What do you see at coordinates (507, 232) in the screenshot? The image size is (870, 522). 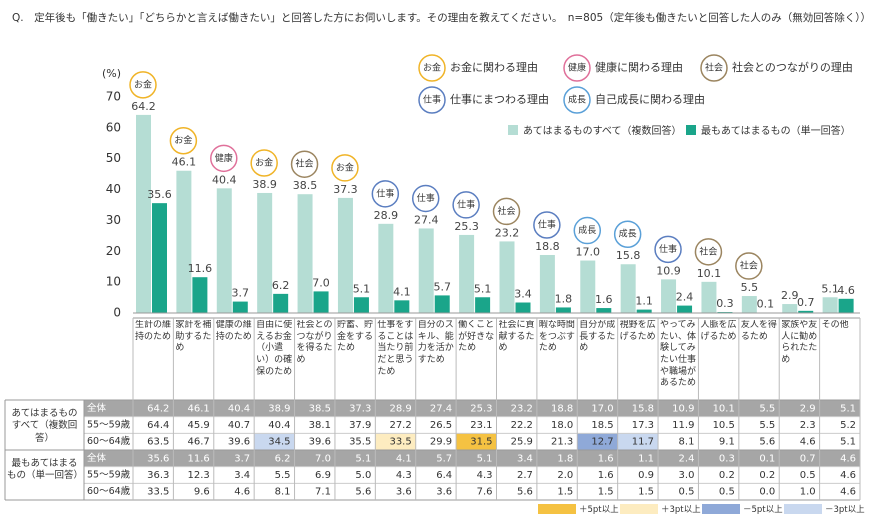 I see `value-label: 23.2` at bounding box center [507, 232].